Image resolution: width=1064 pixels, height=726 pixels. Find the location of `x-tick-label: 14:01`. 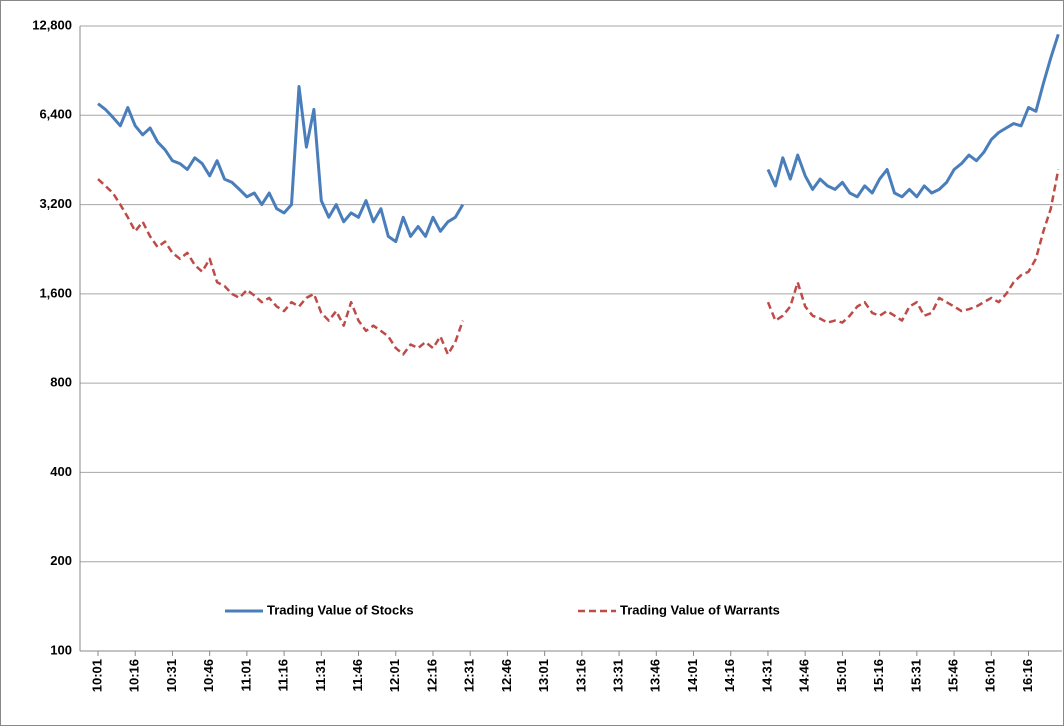

x-tick-label: 14:01 is located at coordinates (692, 675).